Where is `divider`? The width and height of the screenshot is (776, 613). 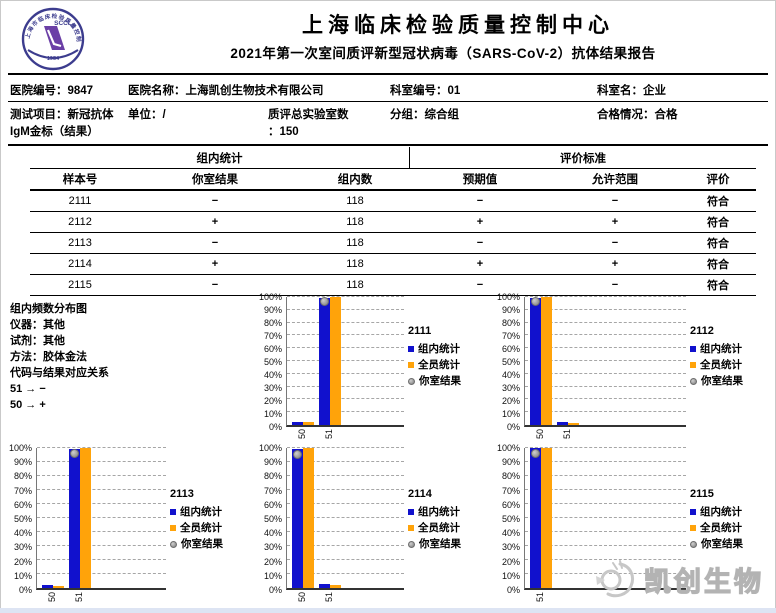 divider is located at coordinates (388, 145).